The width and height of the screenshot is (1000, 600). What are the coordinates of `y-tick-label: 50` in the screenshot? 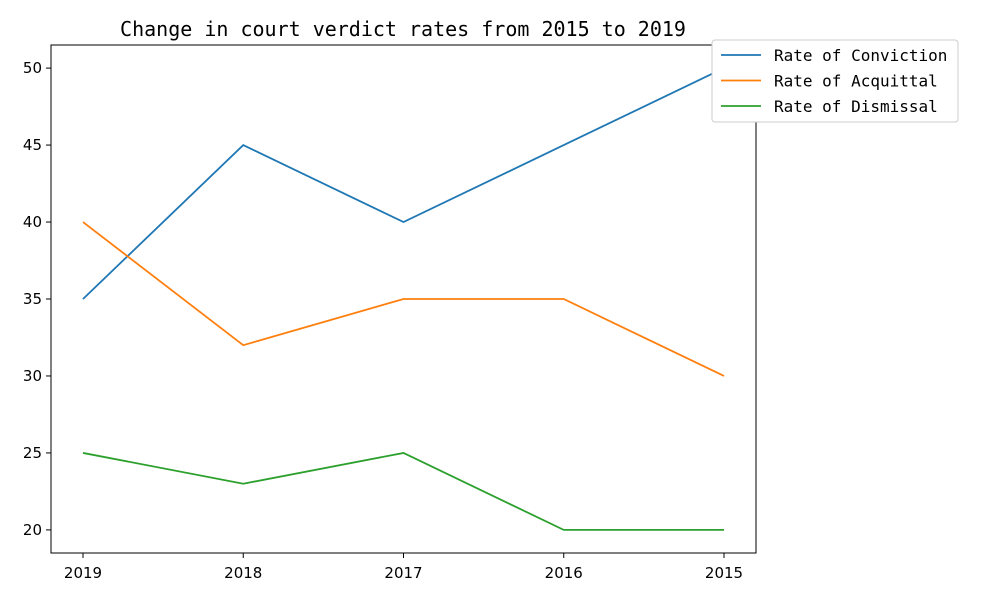 It's located at (32, 68).